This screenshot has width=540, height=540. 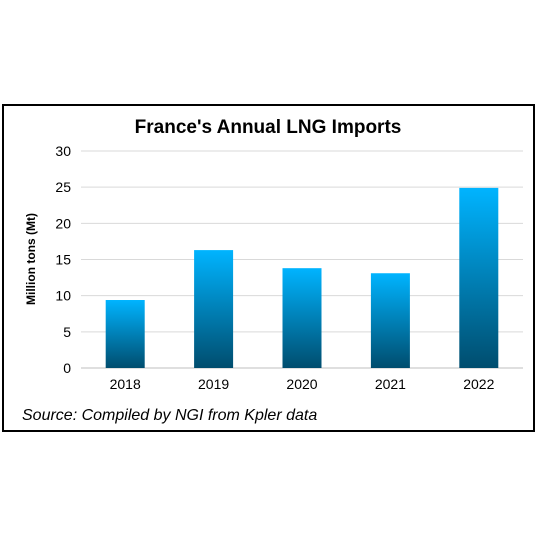 I want to click on y-tick-label: 15, so click(x=63, y=260).